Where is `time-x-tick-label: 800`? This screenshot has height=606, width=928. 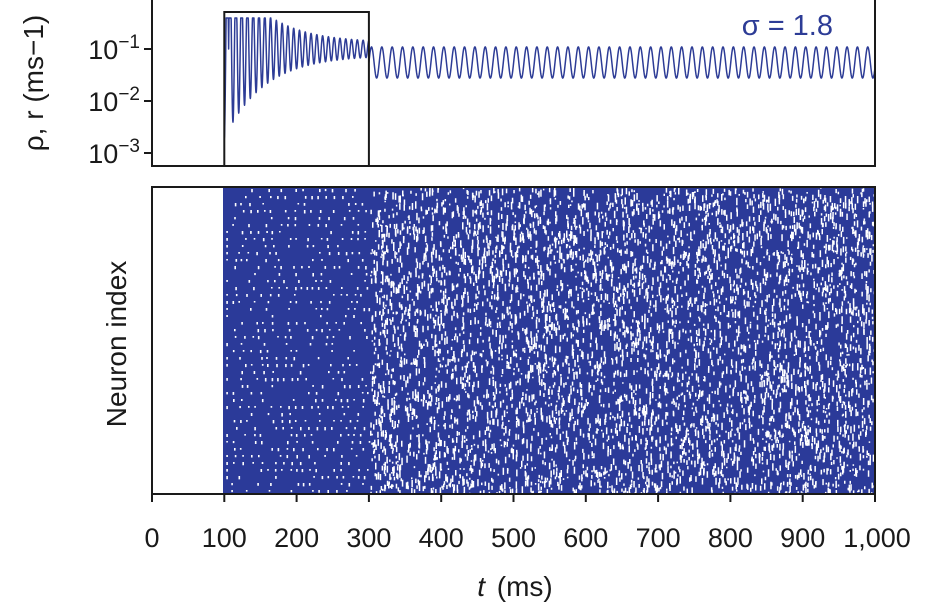 time-x-tick-label: 800 is located at coordinates (730, 538).